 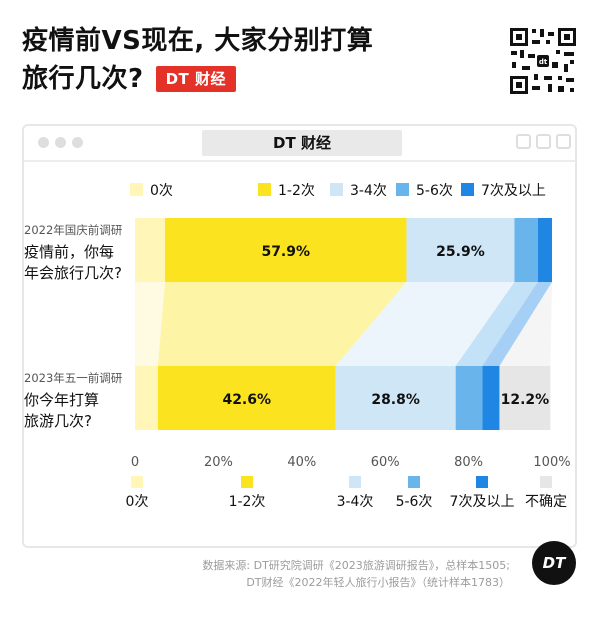 I want to click on category-tag: 2022年国庆前调研, so click(x=73, y=230).